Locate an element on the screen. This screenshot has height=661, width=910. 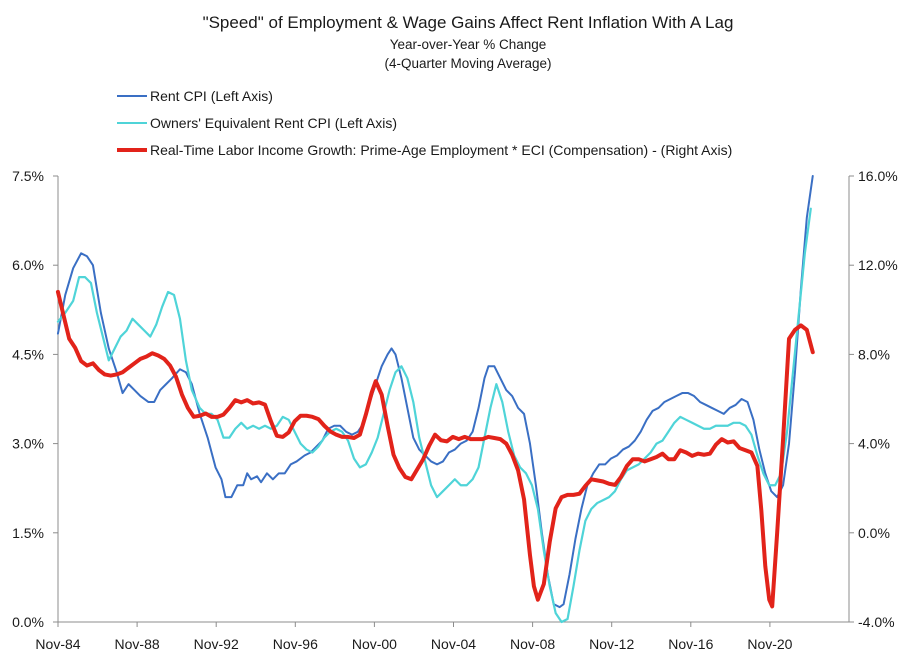
right-tick-label: 16.0% is located at coordinates (878, 176).